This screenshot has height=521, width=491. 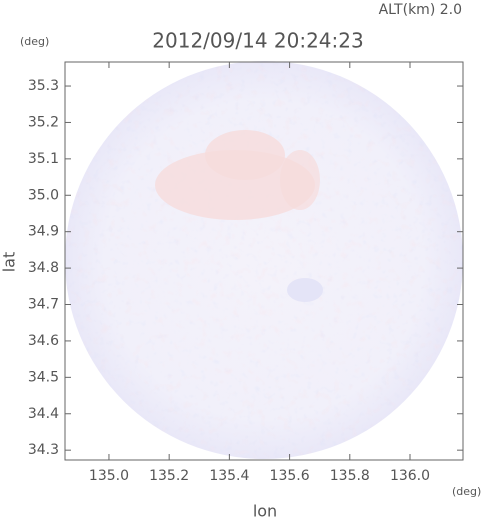 I want to click on y-tick-label: 34.8, so click(x=43, y=268).